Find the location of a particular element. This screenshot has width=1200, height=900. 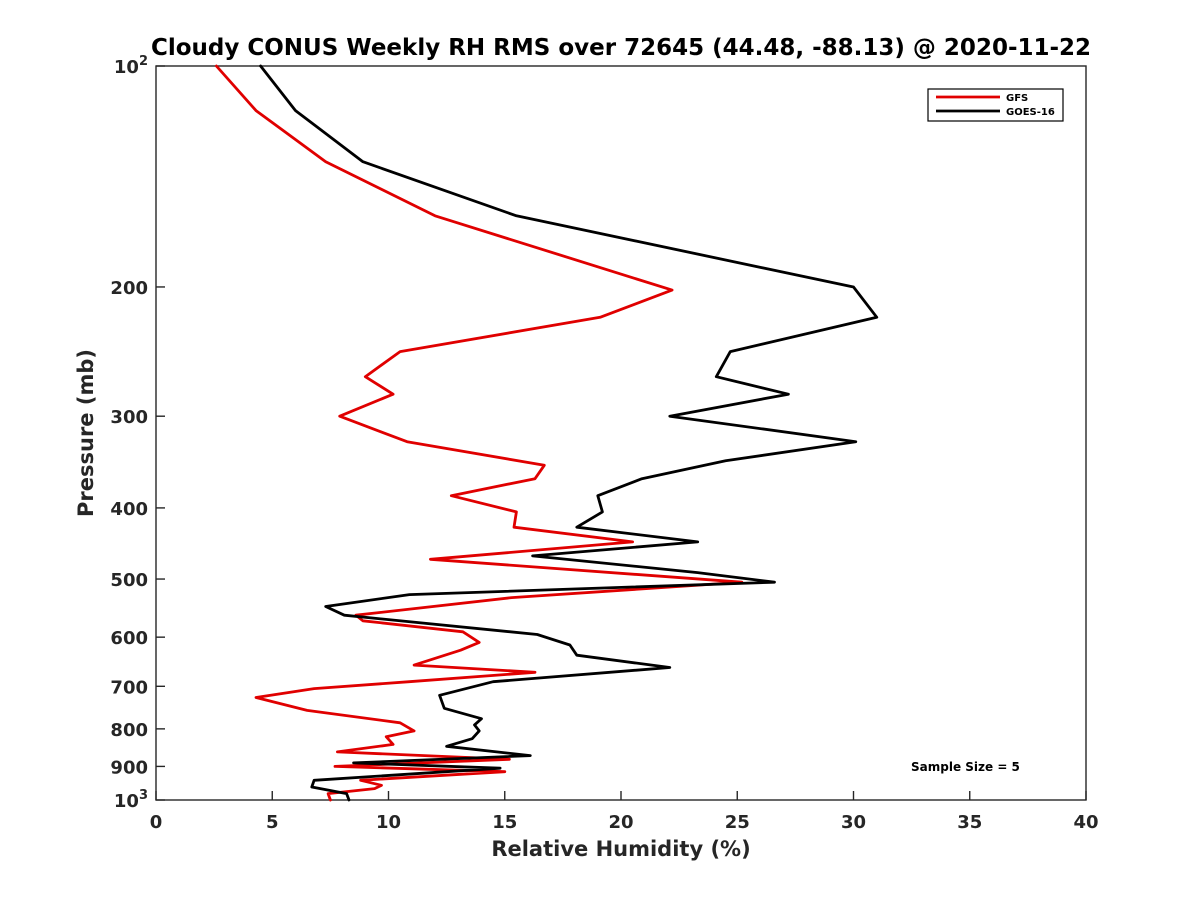

y-tick-label: 10³ is located at coordinates (131, 800).